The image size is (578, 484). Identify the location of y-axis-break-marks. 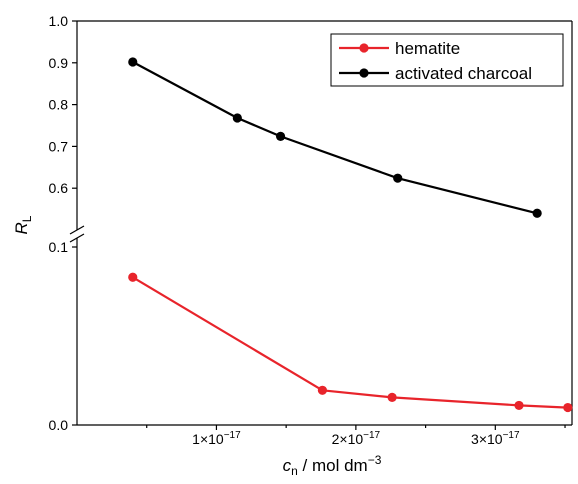
(77, 234).